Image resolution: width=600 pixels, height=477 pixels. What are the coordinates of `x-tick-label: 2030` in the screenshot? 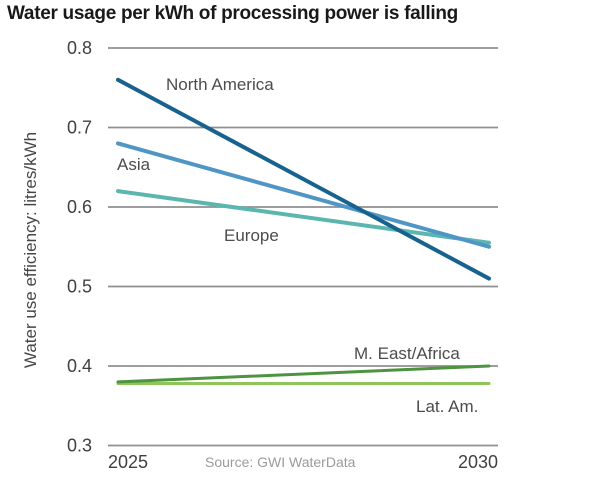 It's located at (478, 462).